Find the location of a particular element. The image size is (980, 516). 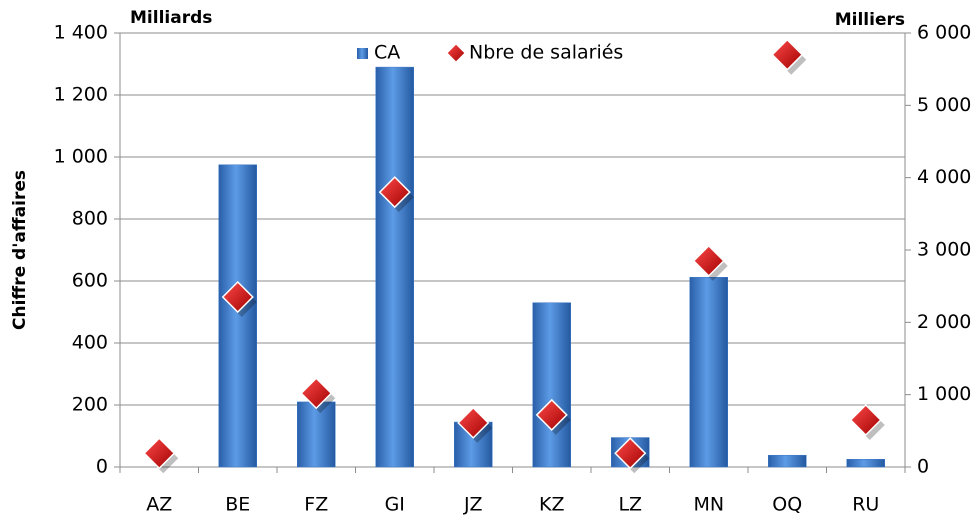

x-tick-label: AZ is located at coordinates (159, 505).